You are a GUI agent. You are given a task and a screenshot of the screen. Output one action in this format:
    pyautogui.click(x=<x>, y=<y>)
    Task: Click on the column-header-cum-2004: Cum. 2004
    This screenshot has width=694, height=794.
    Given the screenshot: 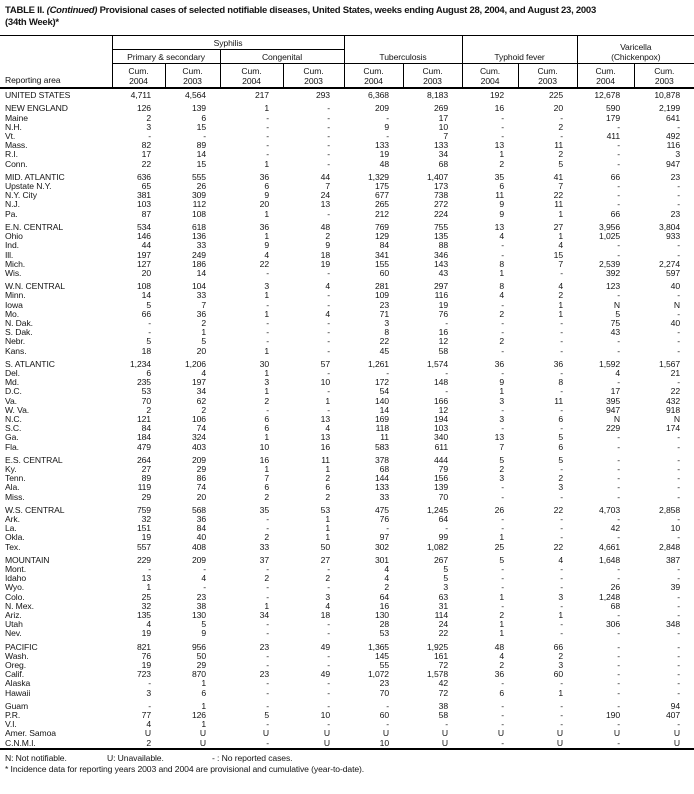 What is the action you would take?
    pyautogui.click(x=490, y=76)
    